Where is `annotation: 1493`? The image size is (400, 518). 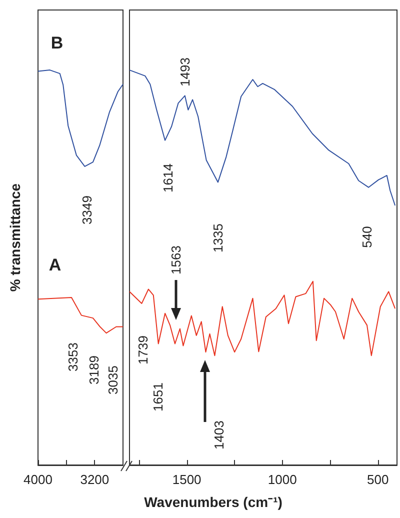 annotation: 1493 is located at coordinates (185, 72).